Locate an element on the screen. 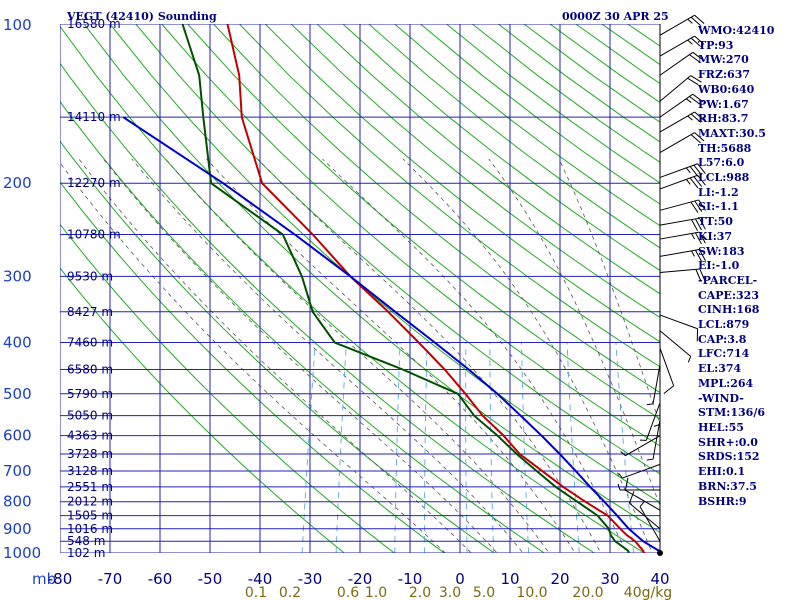 This screenshot has width=800, height=600. index-item: MW:270 is located at coordinates (723, 60).